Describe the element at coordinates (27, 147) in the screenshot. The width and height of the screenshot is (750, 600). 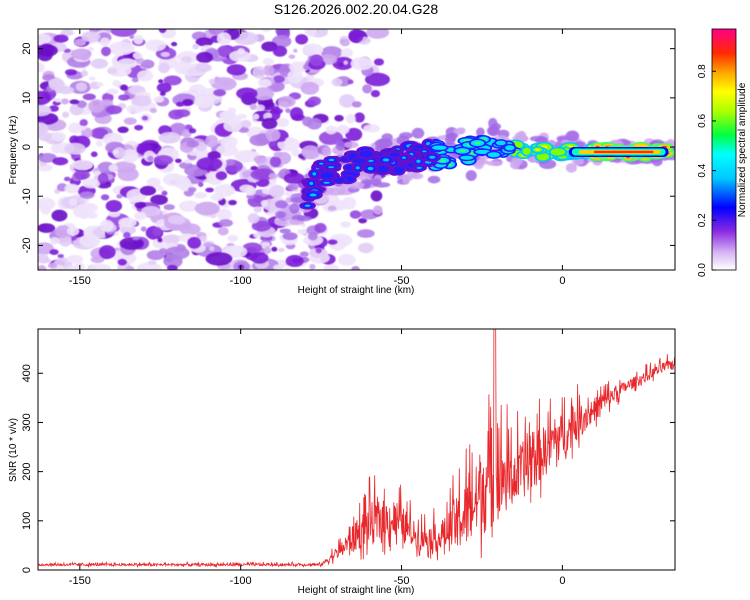
I see `y-tick-label: 0` at that location.